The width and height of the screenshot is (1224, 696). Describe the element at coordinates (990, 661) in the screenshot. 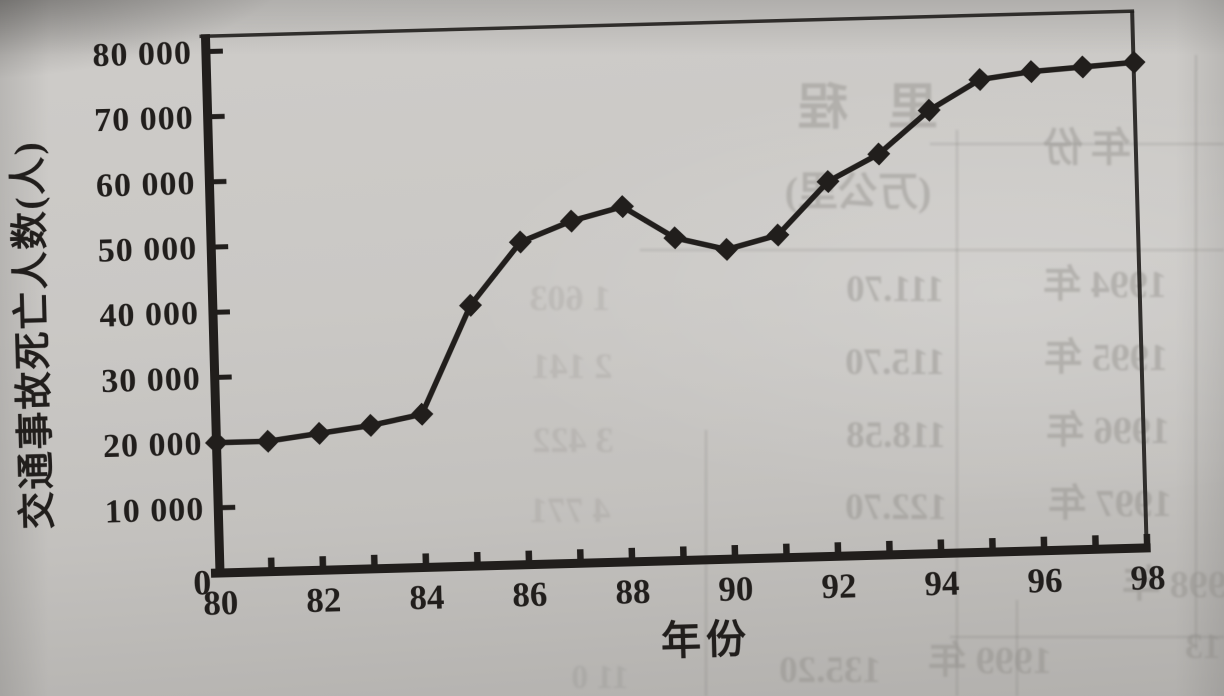

I see `bleedthrough-text: 1999 年` at that location.